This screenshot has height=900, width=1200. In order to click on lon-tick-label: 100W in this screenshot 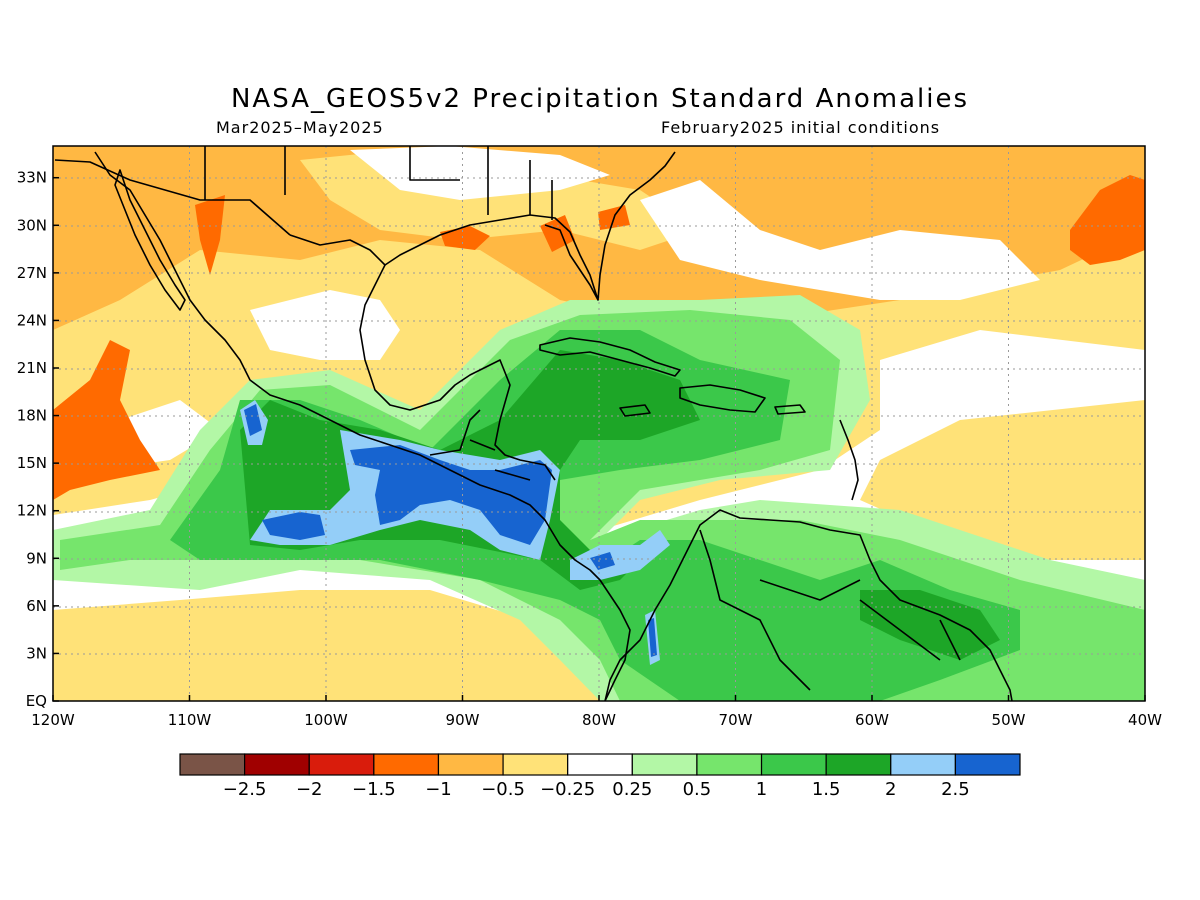, I will do `click(326, 720)`.